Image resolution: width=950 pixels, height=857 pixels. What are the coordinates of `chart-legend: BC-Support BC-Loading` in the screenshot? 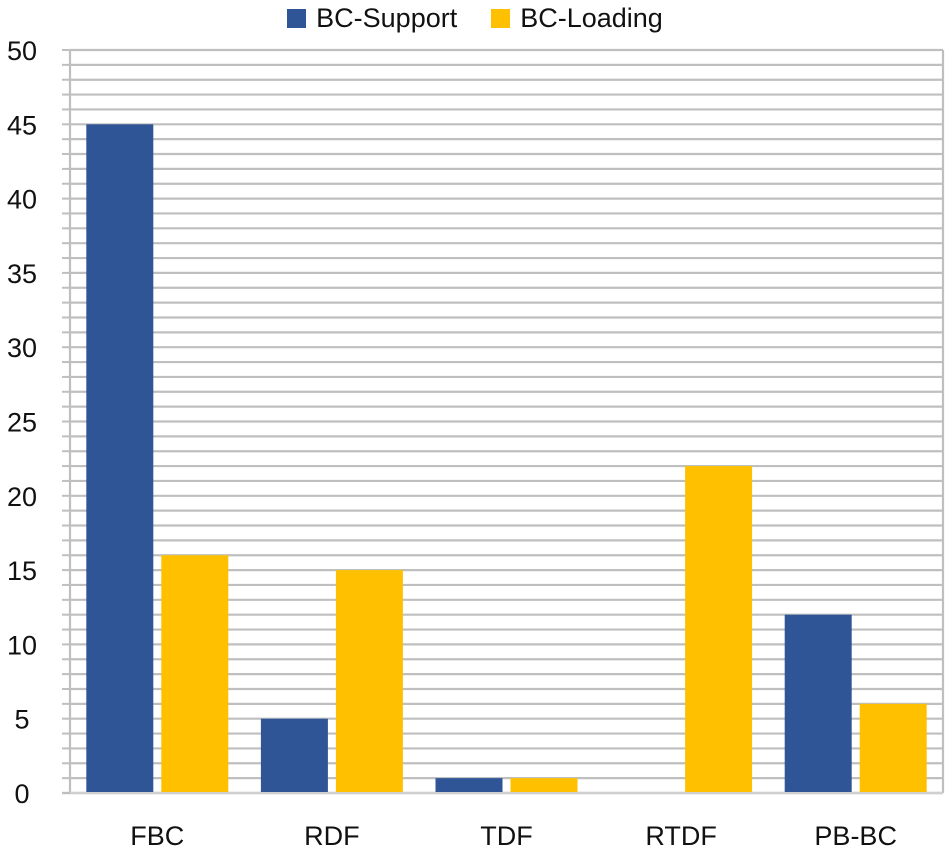 It's located at (475, 18).